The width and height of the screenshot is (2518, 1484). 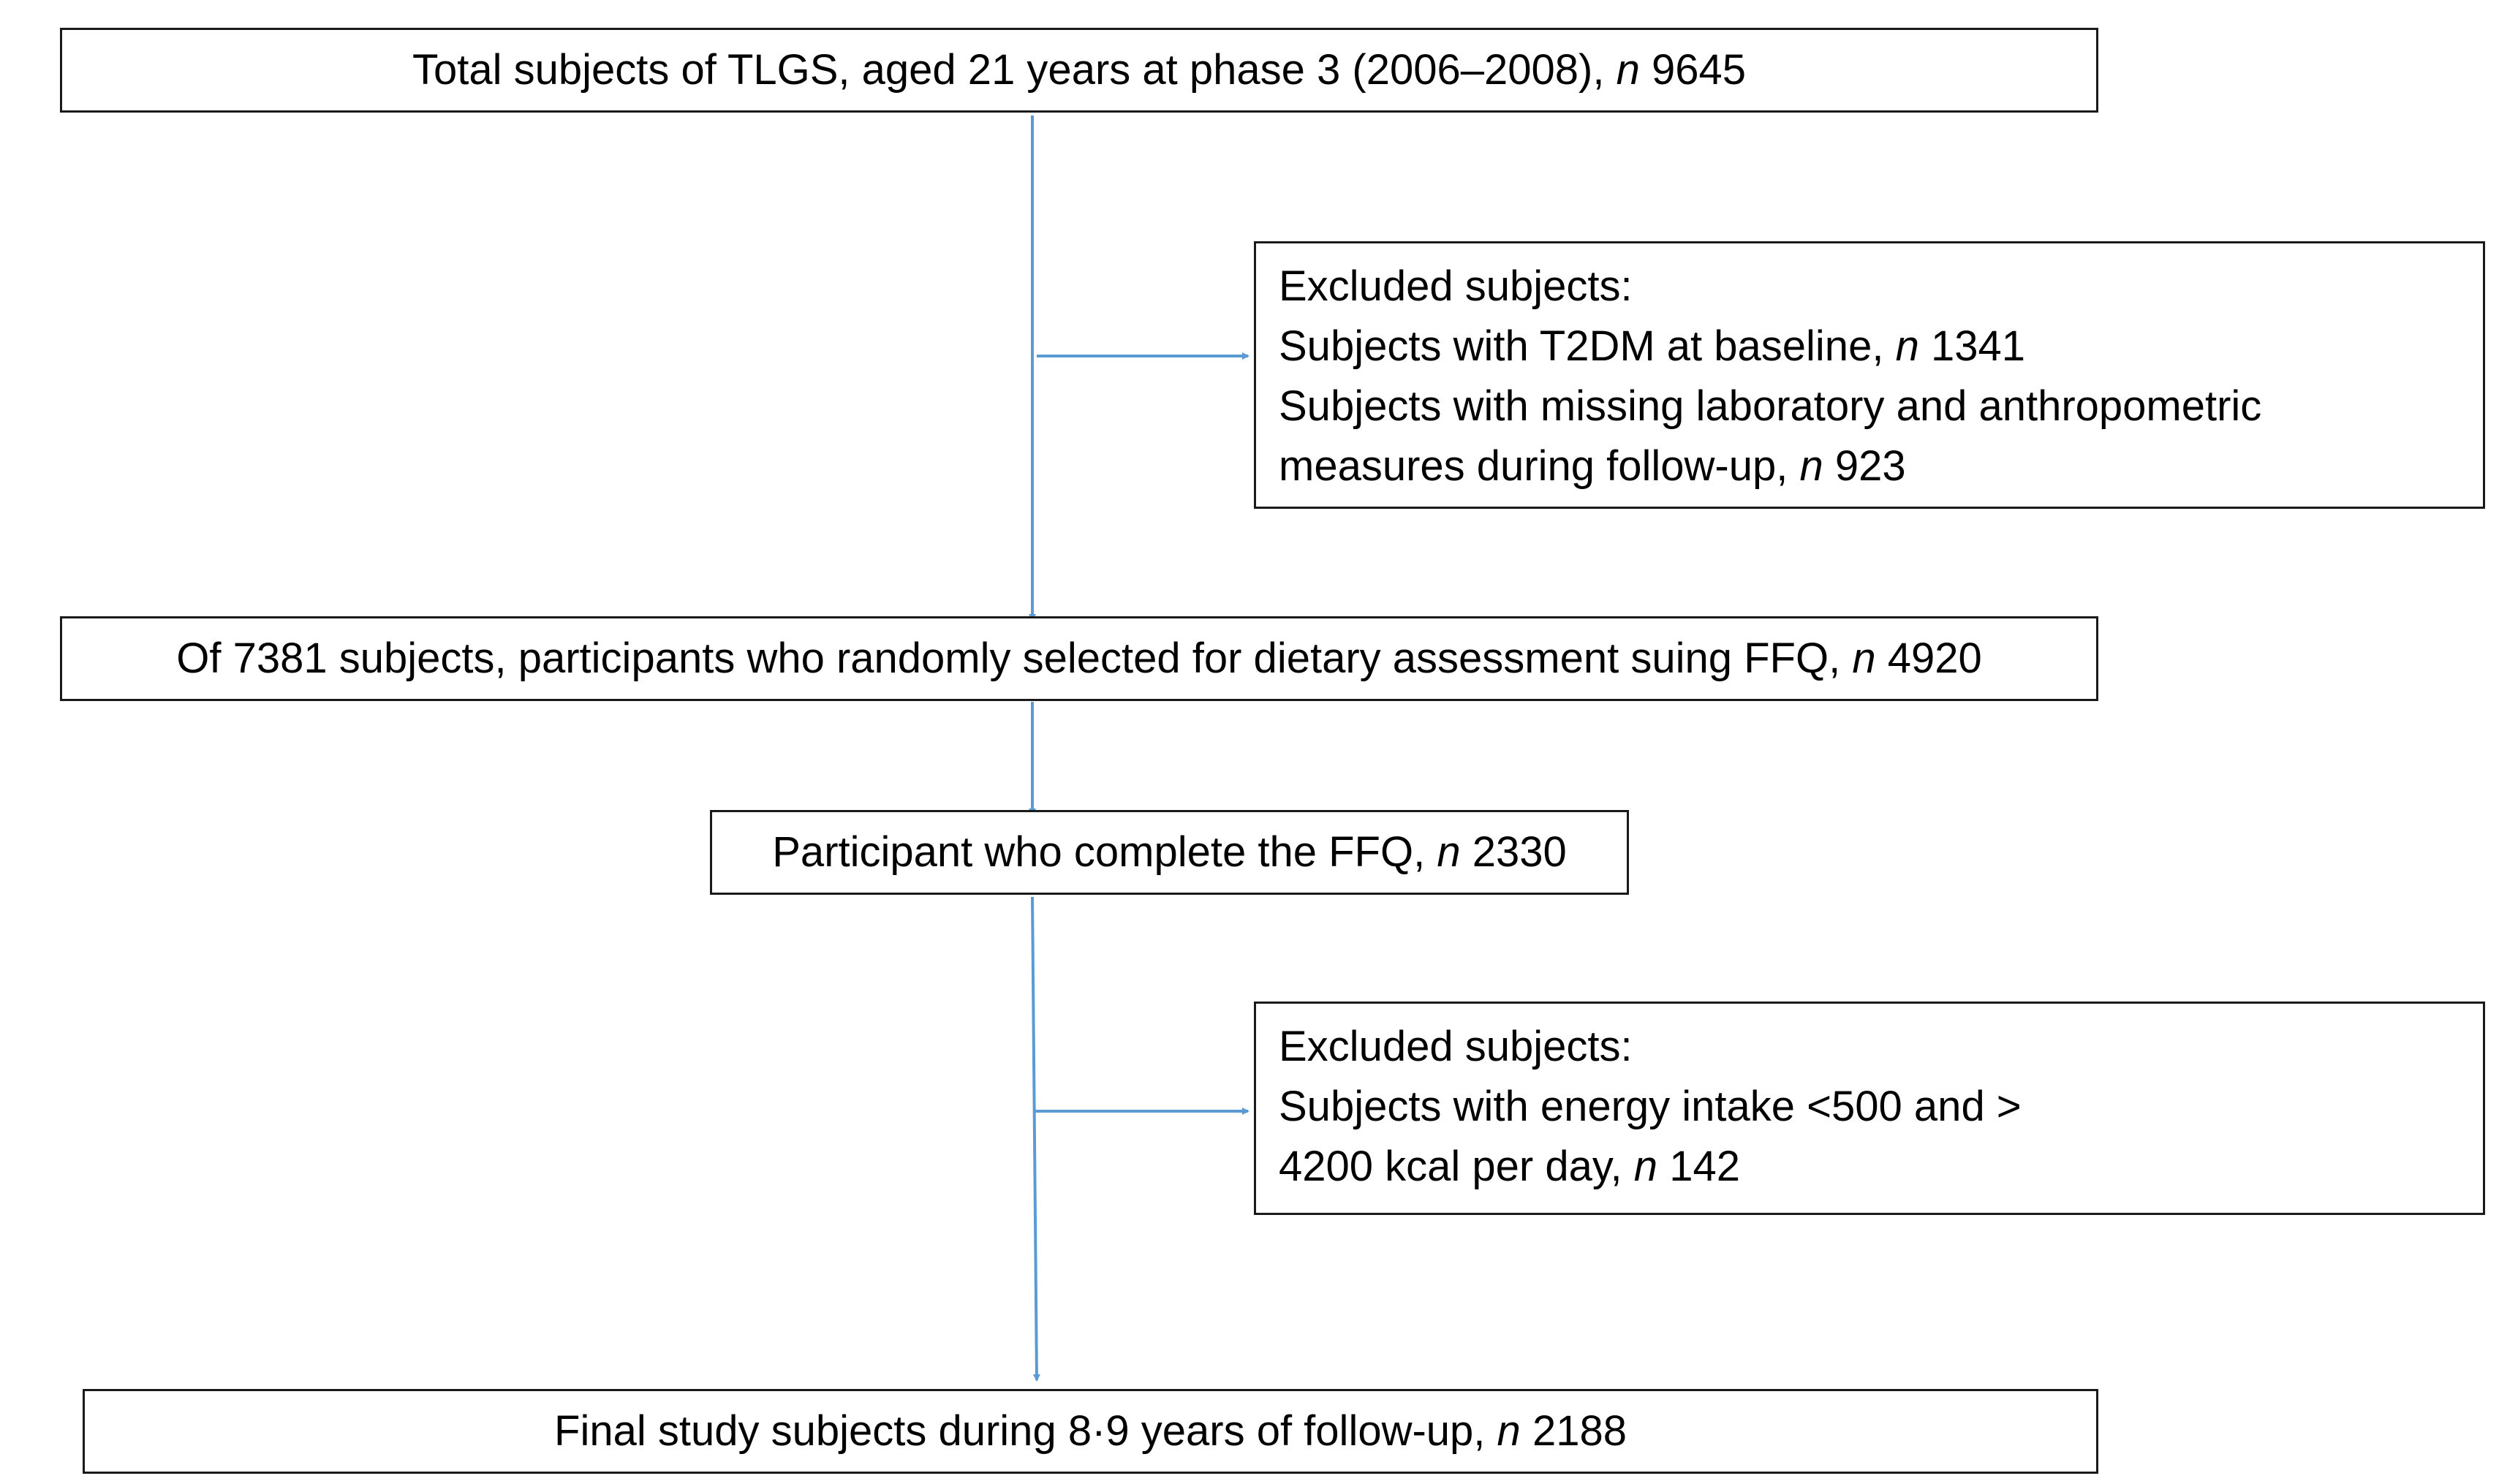 What do you see at coordinates (1881, 1167) in the screenshot?
I see `excluded-line: 4200 kcal per day, n 142` at bounding box center [1881, 1167].